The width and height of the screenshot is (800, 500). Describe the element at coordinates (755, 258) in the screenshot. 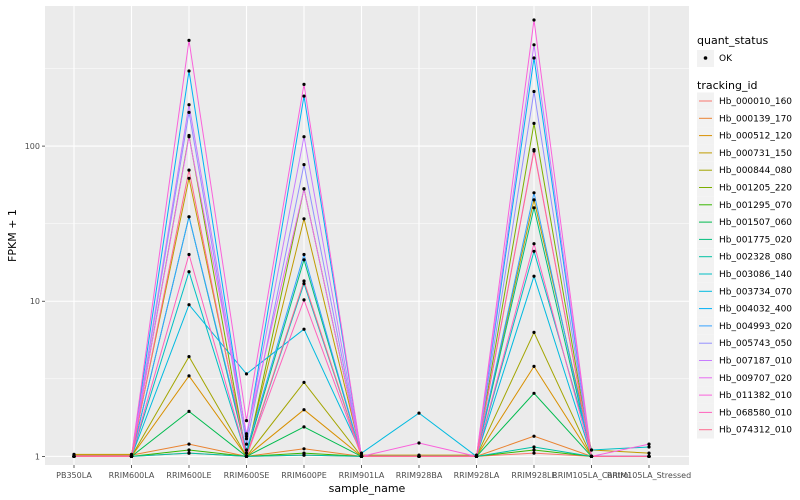

I see `legend-tracking-label: Hb_002328_080` at that location.